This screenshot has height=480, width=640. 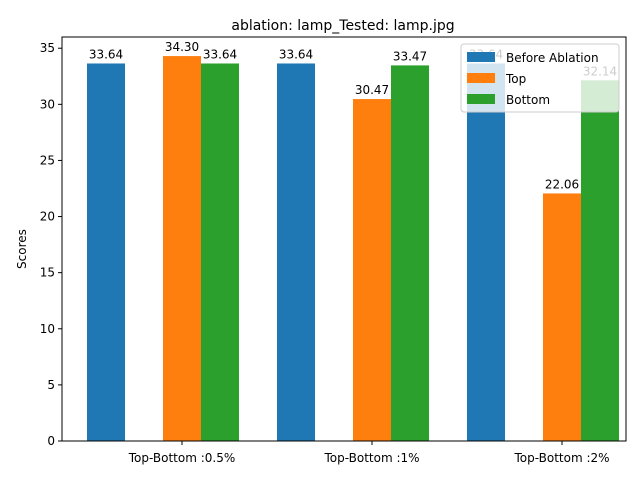 What do you see at coordinates (515, 79) in the screenshot?
I see `legend-label-top: Top` at bounding box center [515, 79].